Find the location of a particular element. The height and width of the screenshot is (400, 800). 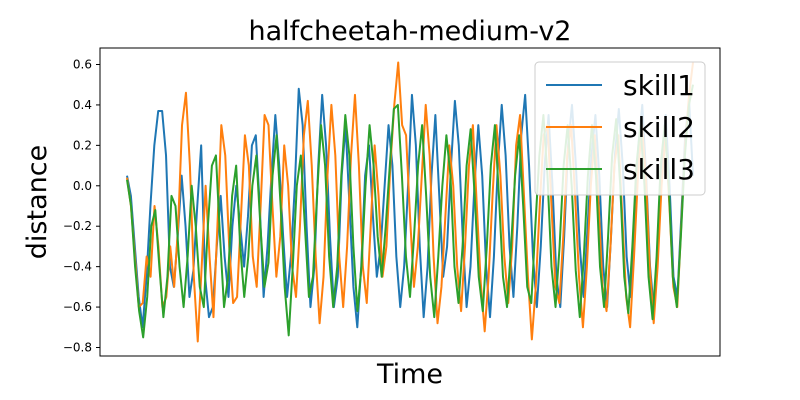

legend-box is located at coordinates (620, 128).